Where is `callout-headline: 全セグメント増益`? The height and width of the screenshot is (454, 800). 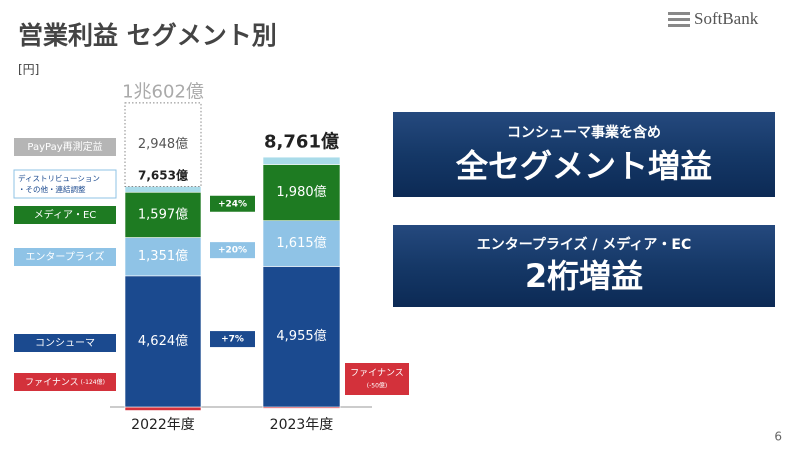 callout-headline: 全セグメント増益 is located at coordinates (583, 166).